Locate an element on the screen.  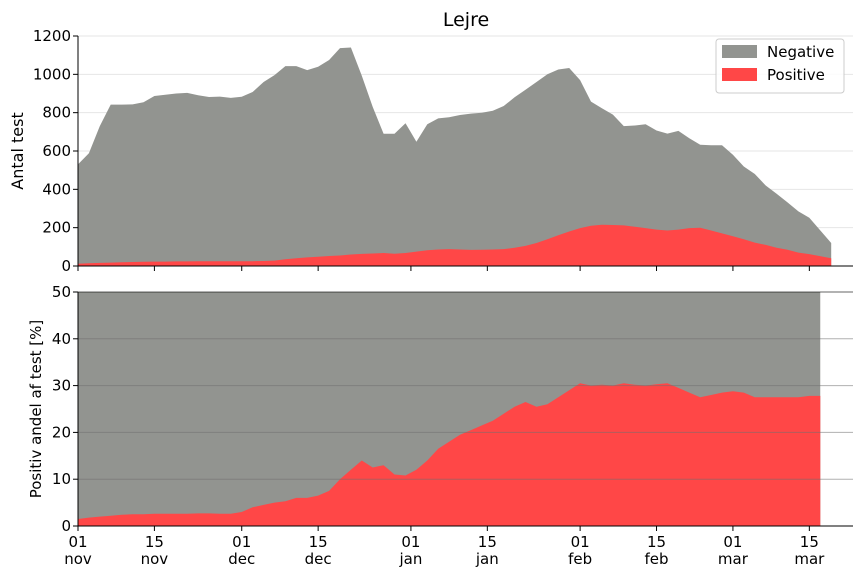
top-y-tick-label: 600 is located at coordinates (56, 151).